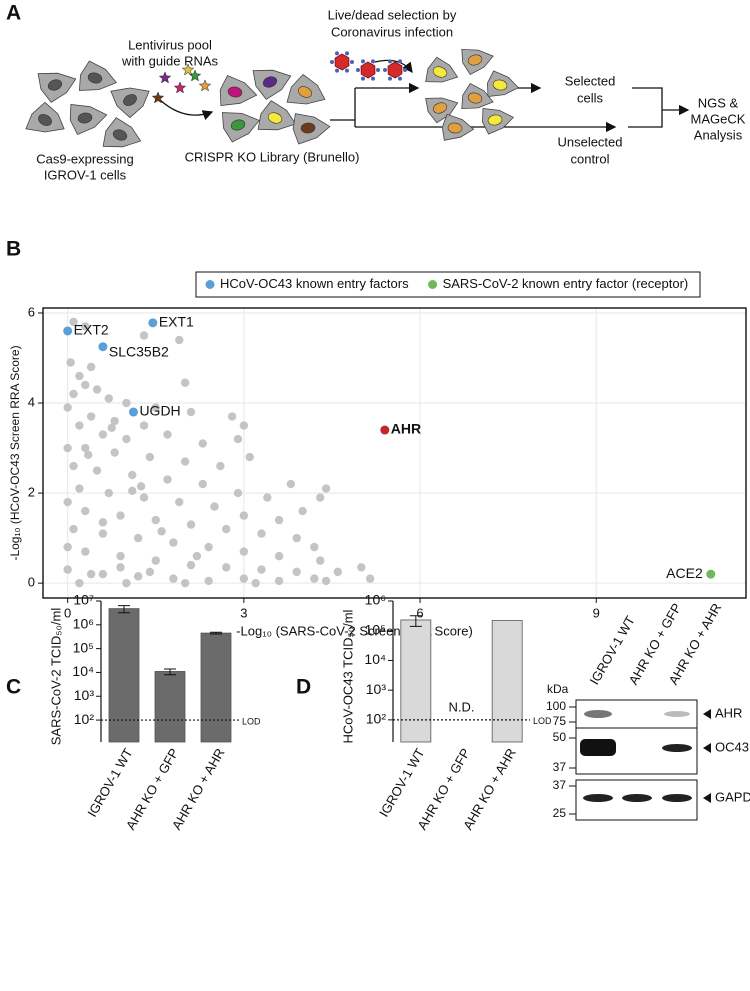  Describe the element at coordinates (590, 80) in the screenshot. I see `schematic-label: Selected` at that location.